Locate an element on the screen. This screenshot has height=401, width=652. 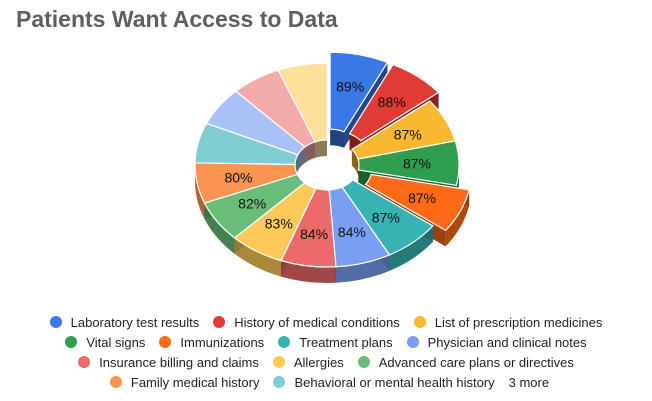
slice-label-1: 88% is located at coordinates (392, 102).